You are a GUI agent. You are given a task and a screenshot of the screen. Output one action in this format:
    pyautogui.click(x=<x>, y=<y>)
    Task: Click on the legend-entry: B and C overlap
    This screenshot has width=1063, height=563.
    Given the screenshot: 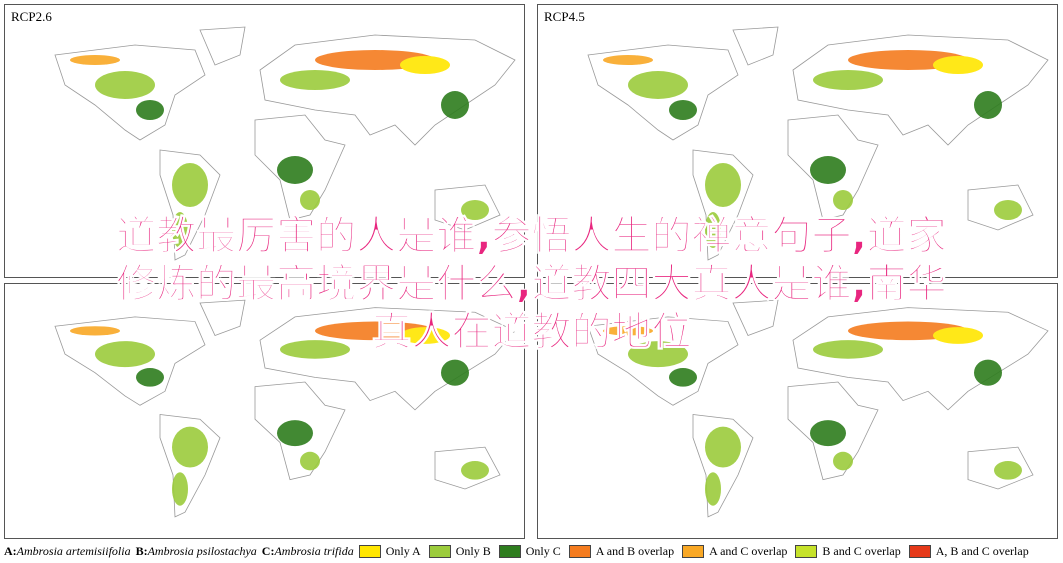 What is the action you would take?
    pyautogui.click(x=848, y=551)
    